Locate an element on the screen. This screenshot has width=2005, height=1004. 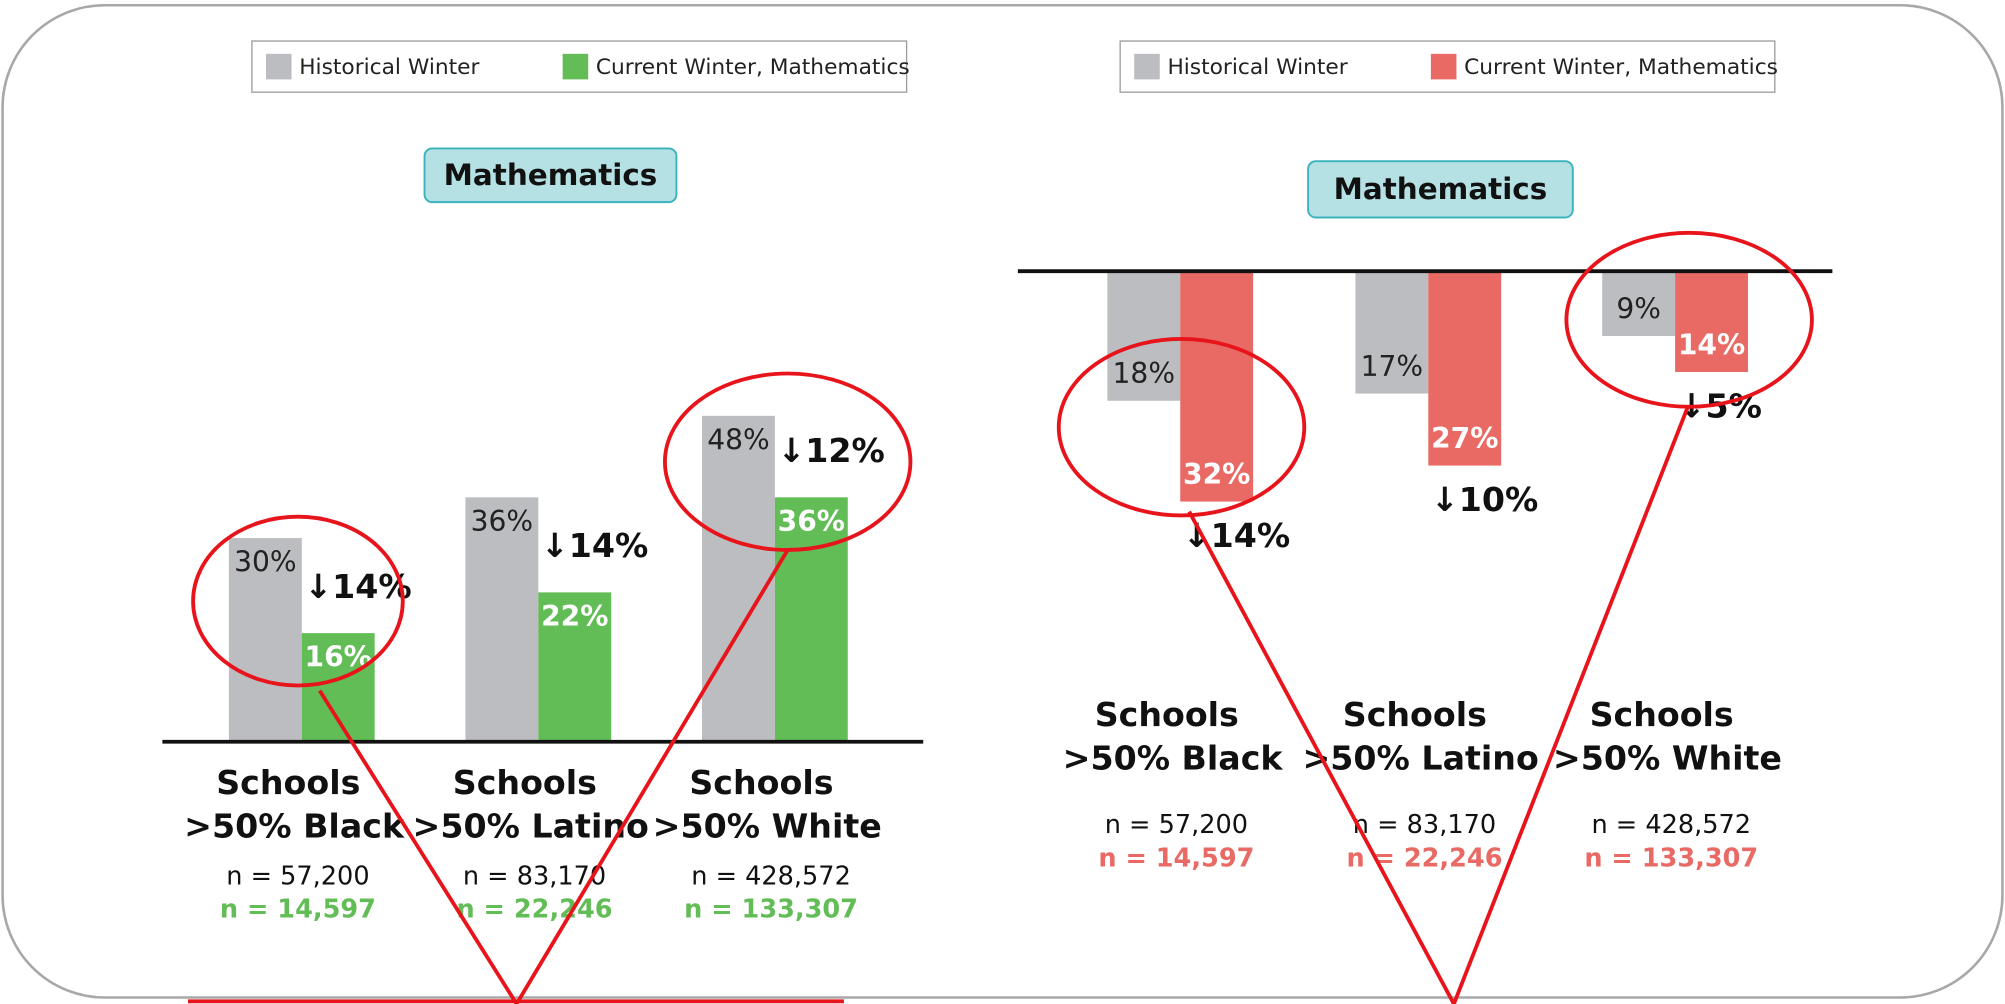
value-label: 18% is located at coordinates (1144, 373).